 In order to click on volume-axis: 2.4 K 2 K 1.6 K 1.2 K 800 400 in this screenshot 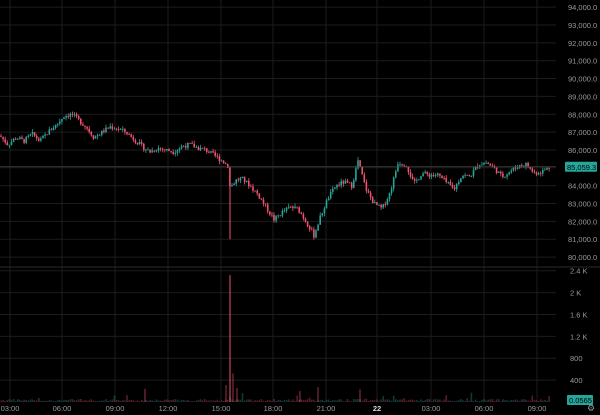, I will do `click(579, 326)`.